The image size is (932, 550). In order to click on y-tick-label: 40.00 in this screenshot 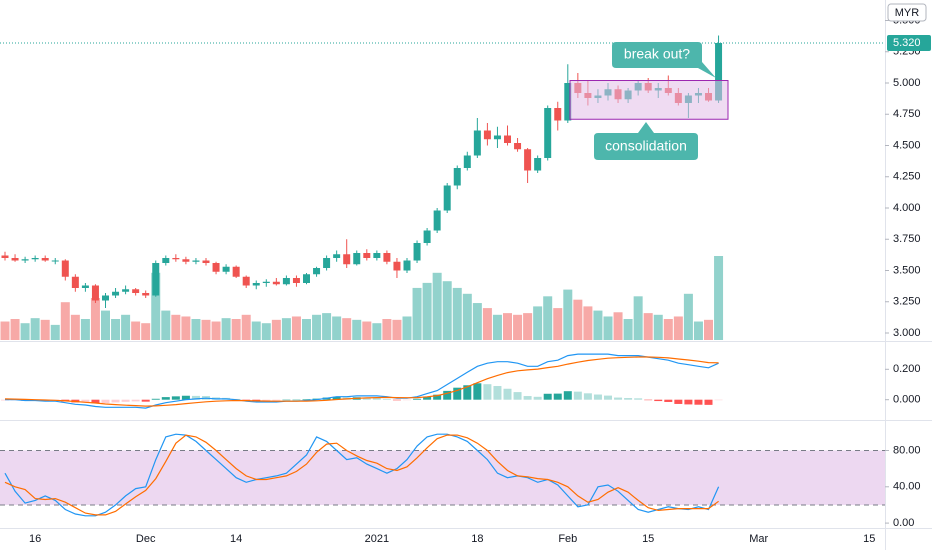, I will do `click(907, 487)`.